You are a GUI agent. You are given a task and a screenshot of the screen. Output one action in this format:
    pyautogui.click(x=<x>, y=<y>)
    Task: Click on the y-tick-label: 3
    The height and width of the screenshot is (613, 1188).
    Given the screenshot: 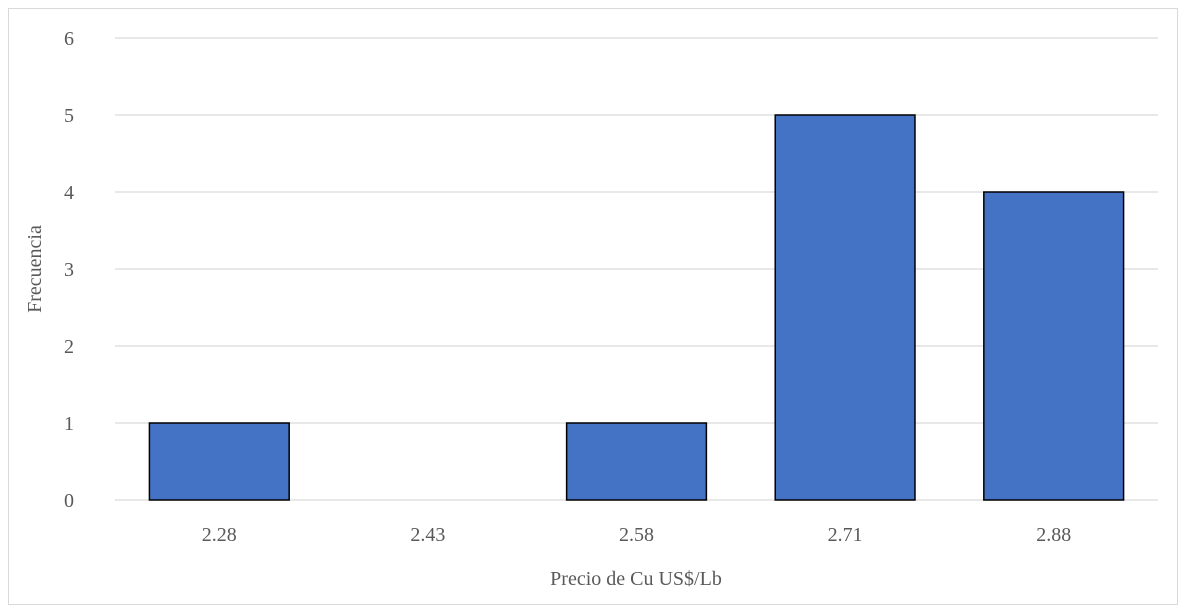 What is the action you would take?
    pyautogui.click(x=69, y=270)
    